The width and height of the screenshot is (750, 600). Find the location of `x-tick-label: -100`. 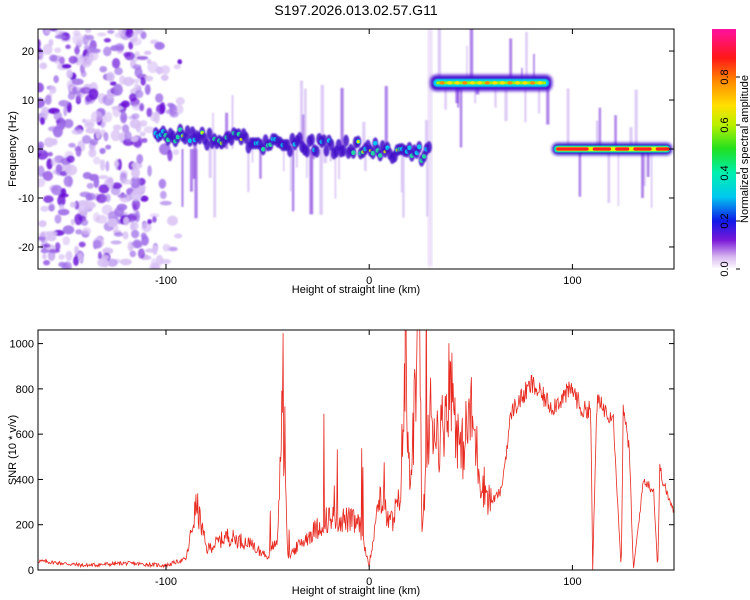

x-tick-label: -100 is located at coordinates (166, 281).